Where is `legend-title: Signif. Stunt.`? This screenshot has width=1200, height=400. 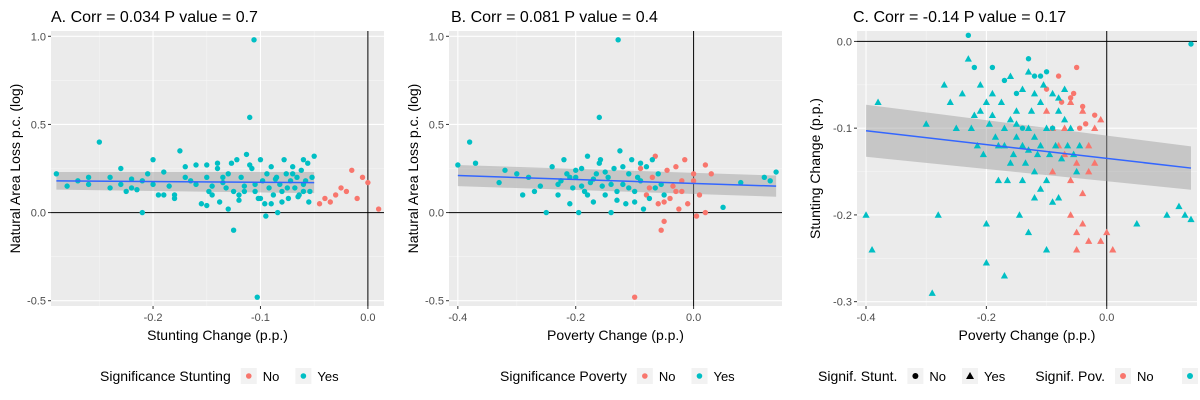 legend-title: Signif. Stunt. is located at coordinates (857, 376).